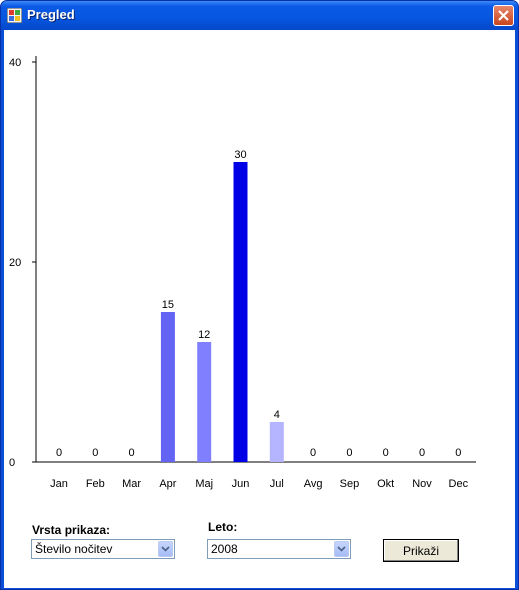 The width and height of the screenshot is (519, 590). Describe the element at coordinates (279, 549) in the screenshot. I see `leto-select: 2008` at that location.